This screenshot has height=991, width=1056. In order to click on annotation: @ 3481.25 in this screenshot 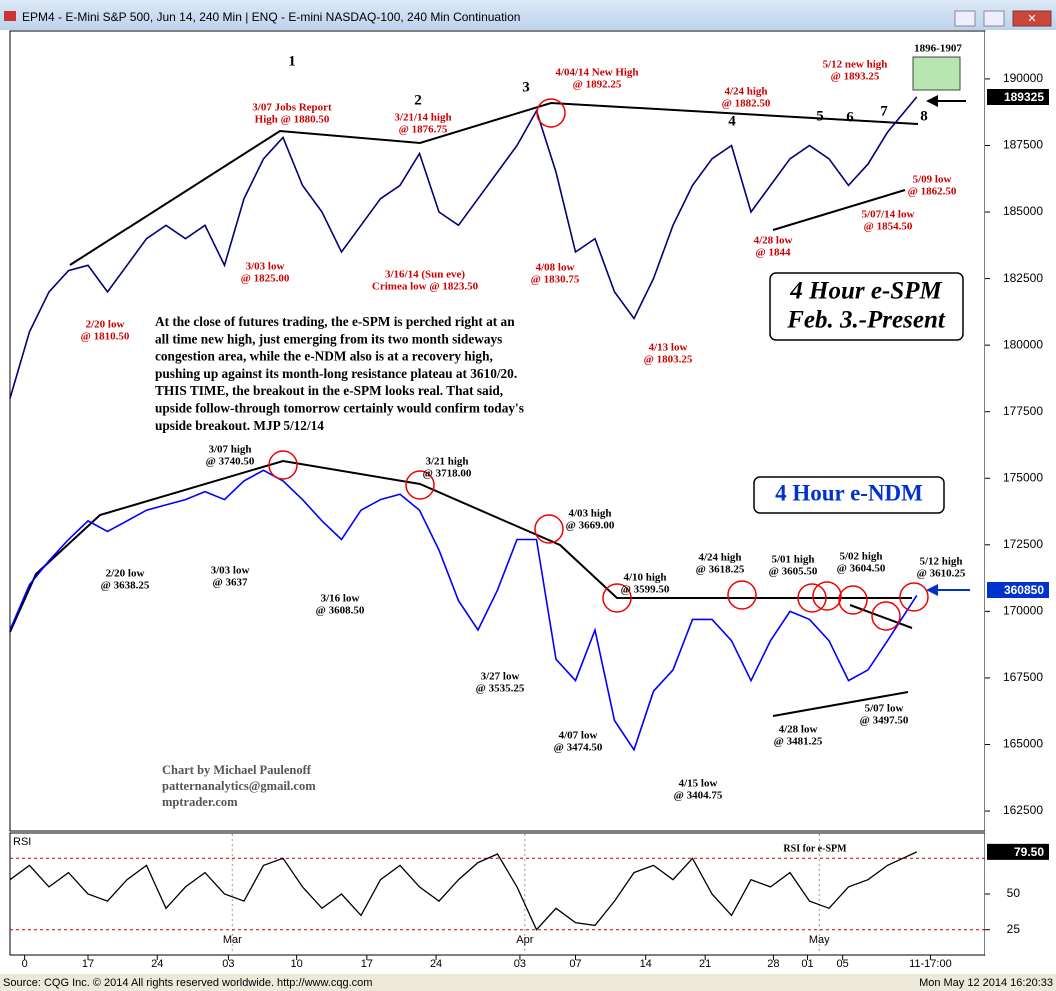, I will do `click(798, 742)`.